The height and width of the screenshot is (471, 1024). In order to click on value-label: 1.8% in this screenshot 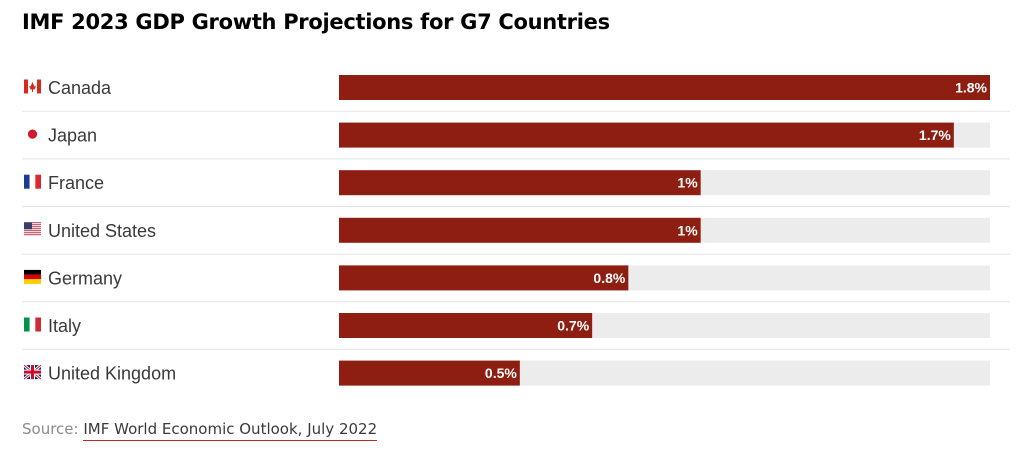, I will do `click(971, 88)`.